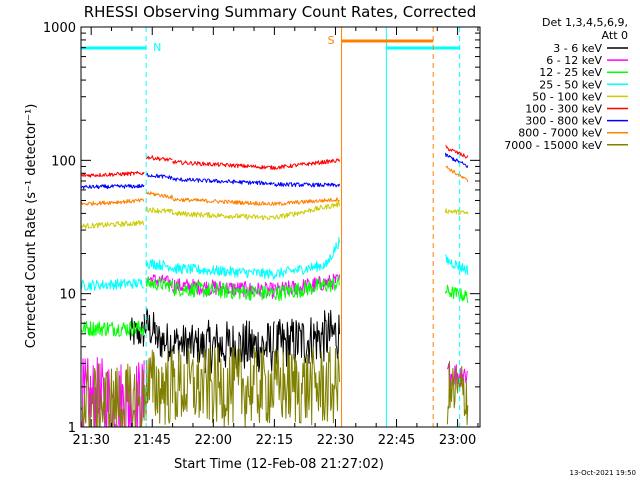 This screenshot has height=480, width=640. What do you see at coordinates (570, 84) in the screenshot?
I see `legend-label-3: 25 - 50 keV` at bounding box center [570, 84].